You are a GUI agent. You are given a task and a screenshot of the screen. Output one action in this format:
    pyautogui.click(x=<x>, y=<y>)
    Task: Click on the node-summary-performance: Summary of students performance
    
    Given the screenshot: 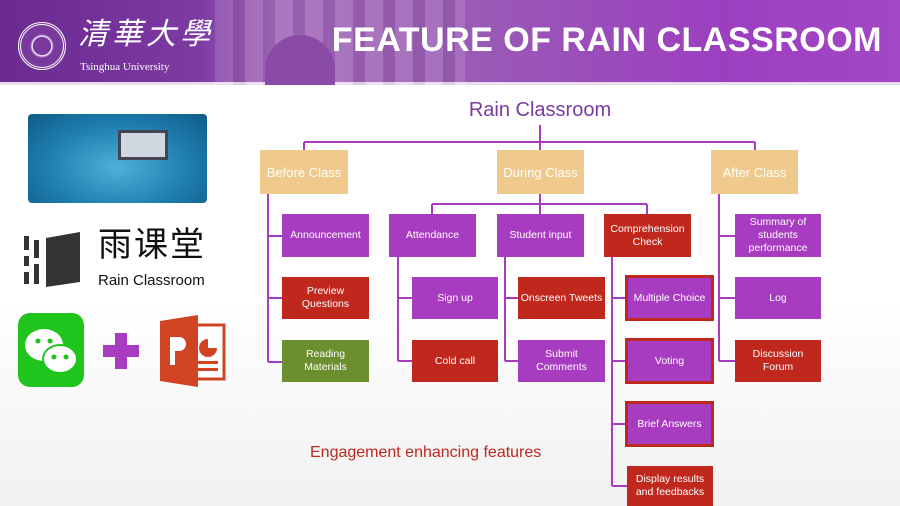 What is the action you would take?
    pyautogui.click(x=778, y=235)
    